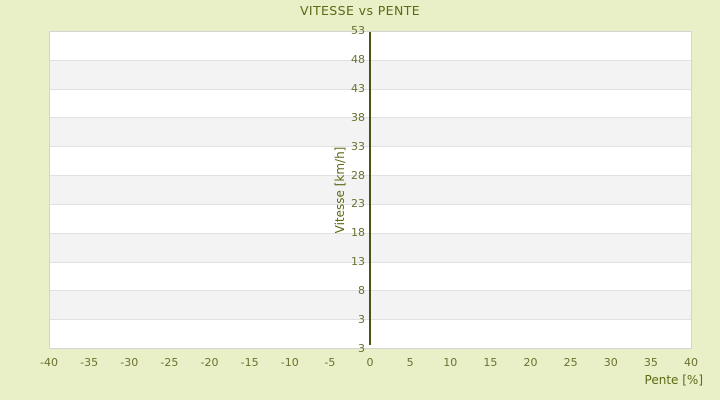 This screenshot has height=400, width=720. Describe the element at coordinates (450, 362) in the screenshot. I see `x-tick-label: 10` at that location.